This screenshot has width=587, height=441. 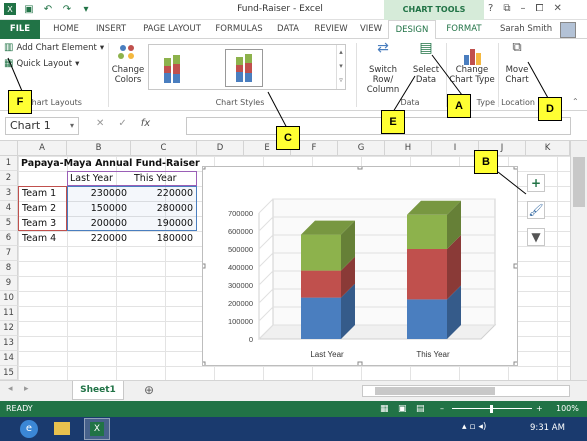 I want to click on column-header: K, so click(x=548, y=148).